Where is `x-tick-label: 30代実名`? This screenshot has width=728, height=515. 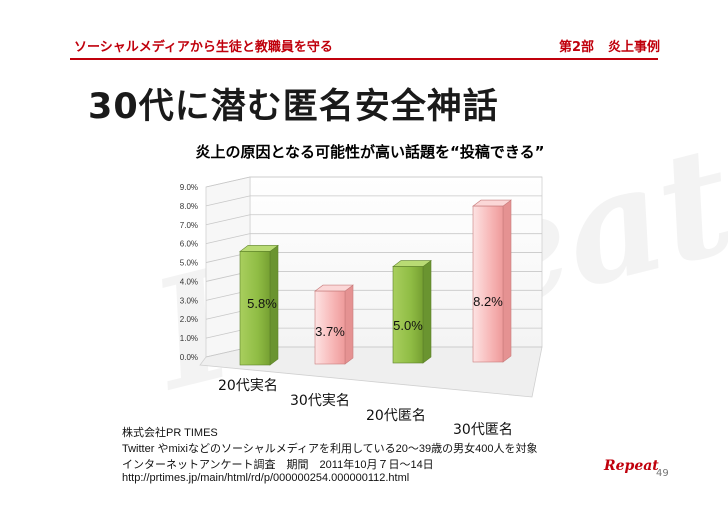 x-tick-label: 30代実名 is located at coordinates (320, 401).